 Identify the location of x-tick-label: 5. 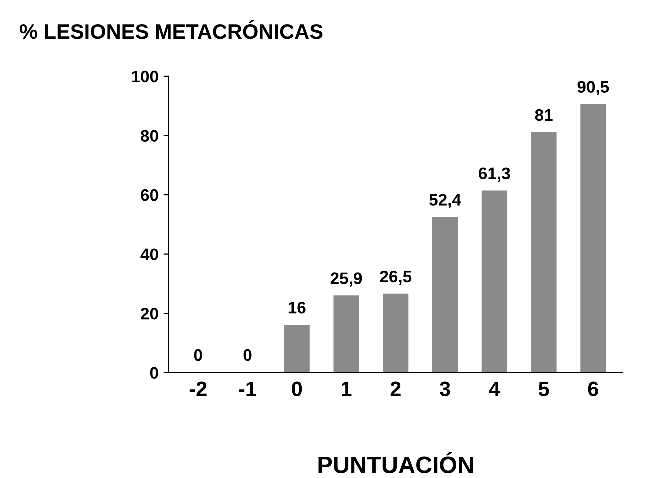
(544, 389).